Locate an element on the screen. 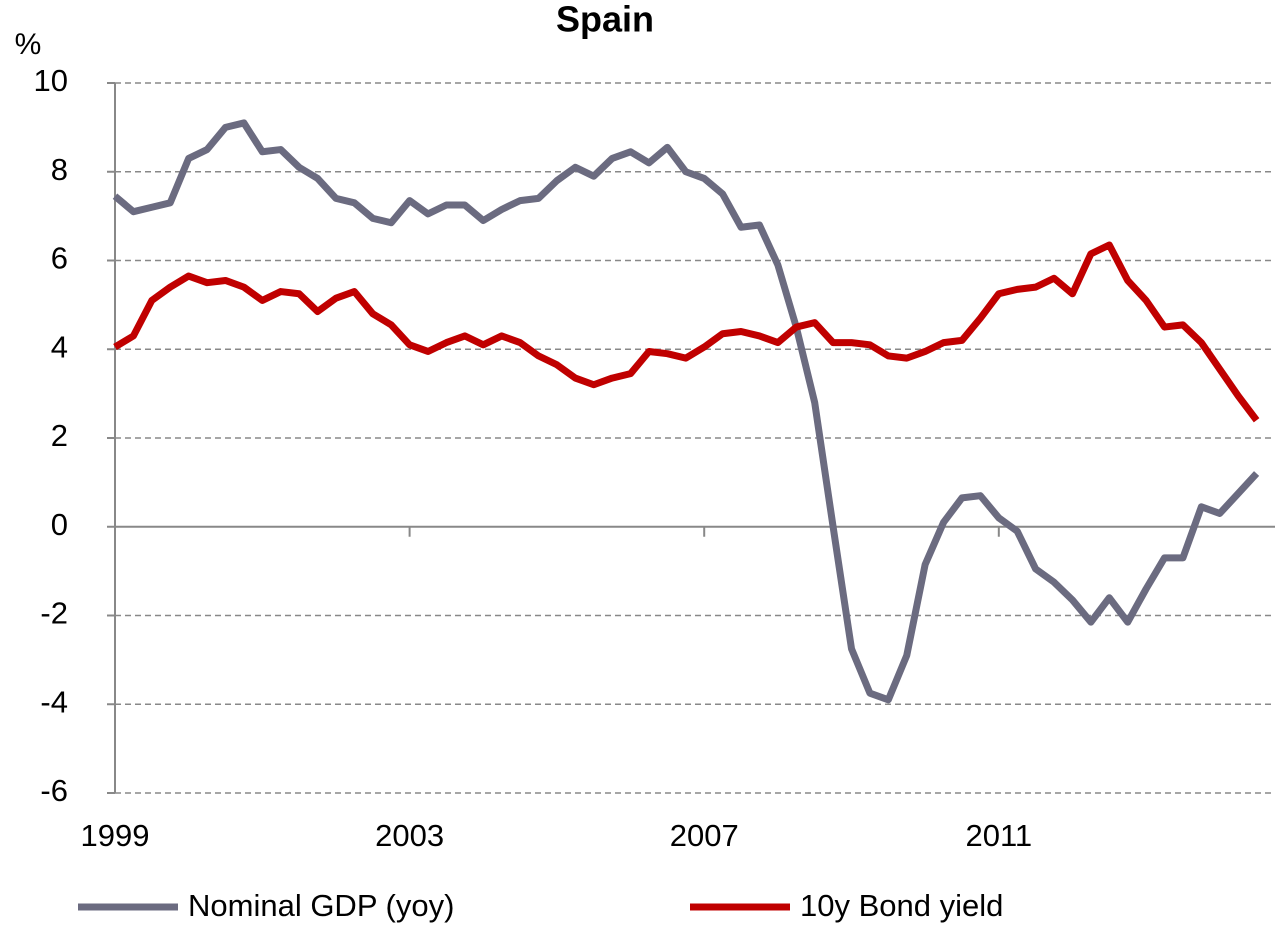 The image size is (1280, 929). chart-title: Spain is located at coordinates (605, 20).